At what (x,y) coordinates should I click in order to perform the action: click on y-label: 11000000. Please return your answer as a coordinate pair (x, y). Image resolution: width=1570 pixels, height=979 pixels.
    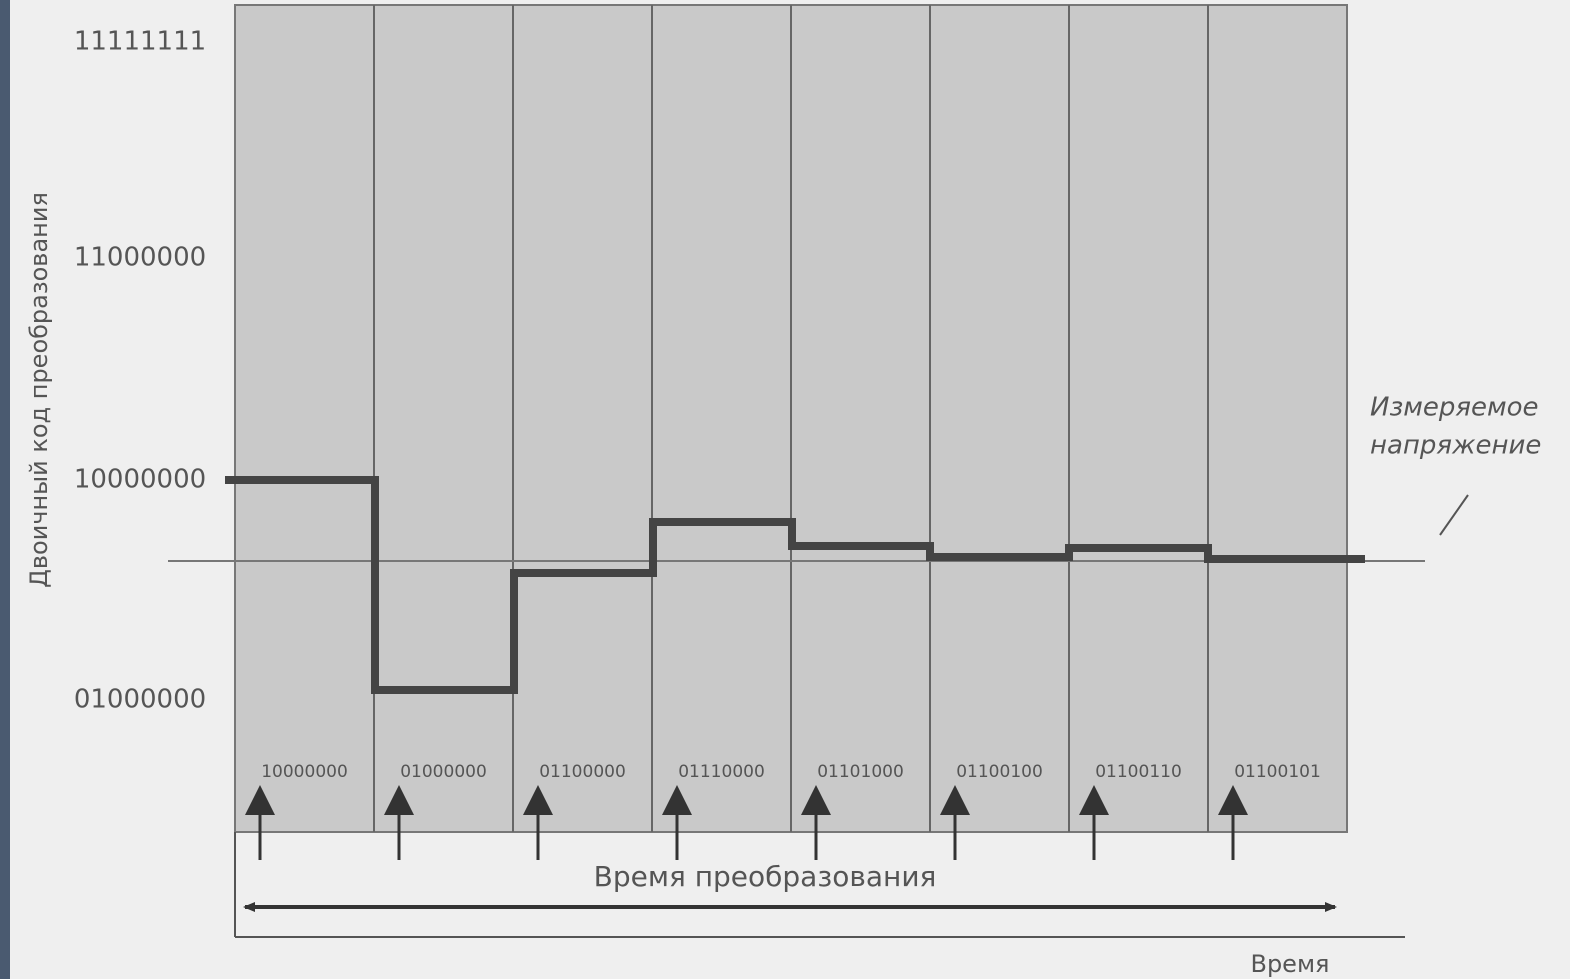
    Looking at the image, I should click on (140, 258).